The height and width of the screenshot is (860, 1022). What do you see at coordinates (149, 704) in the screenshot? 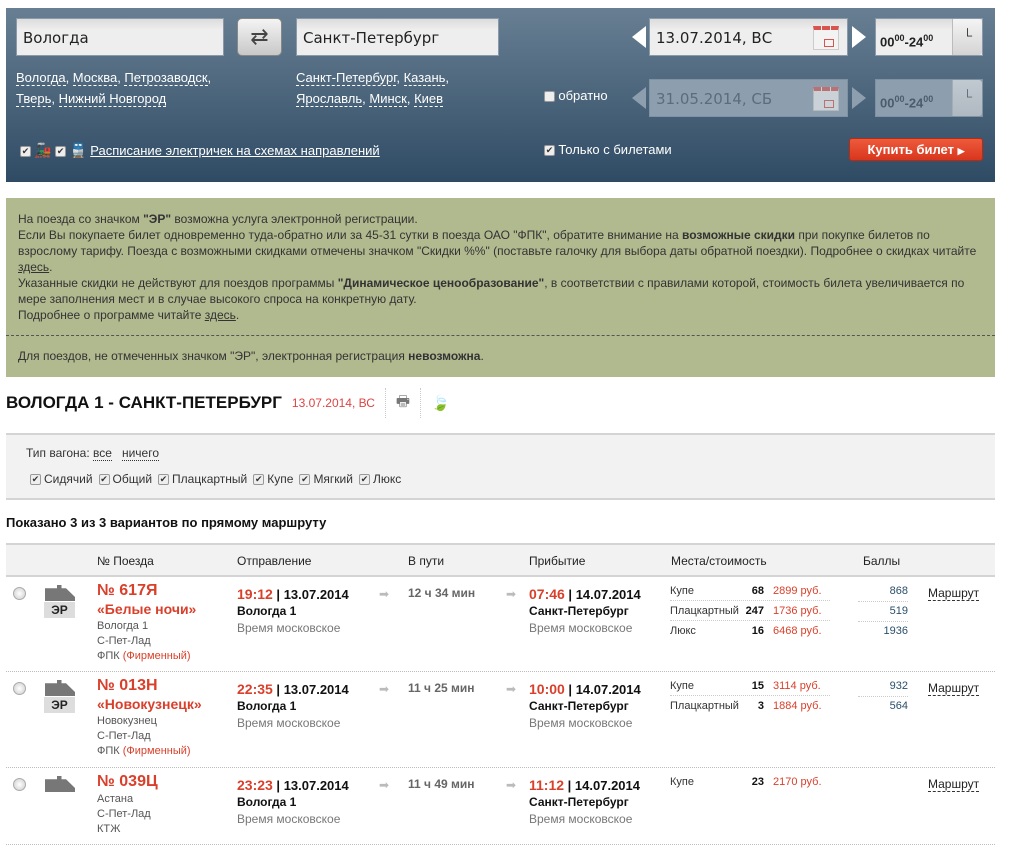
I see `train-name: «Новокузнецк»` at bounding box center [149, 704].